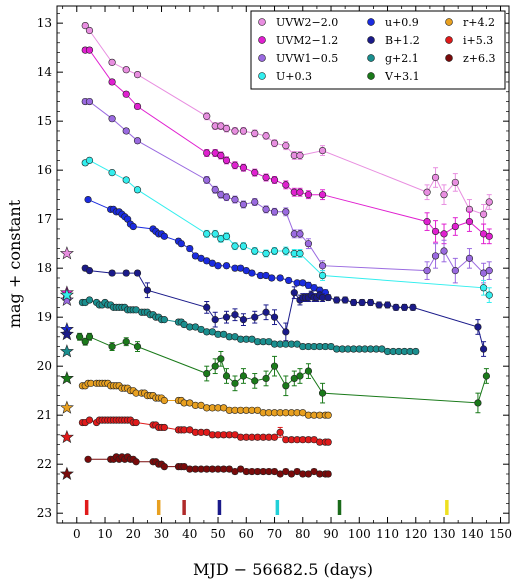 This screenshot has height=585, width=514. What do you see at coordinates (161, 534) in the screenshot?
I see `x-tick-label: 30` at bounding box center [161, 534].